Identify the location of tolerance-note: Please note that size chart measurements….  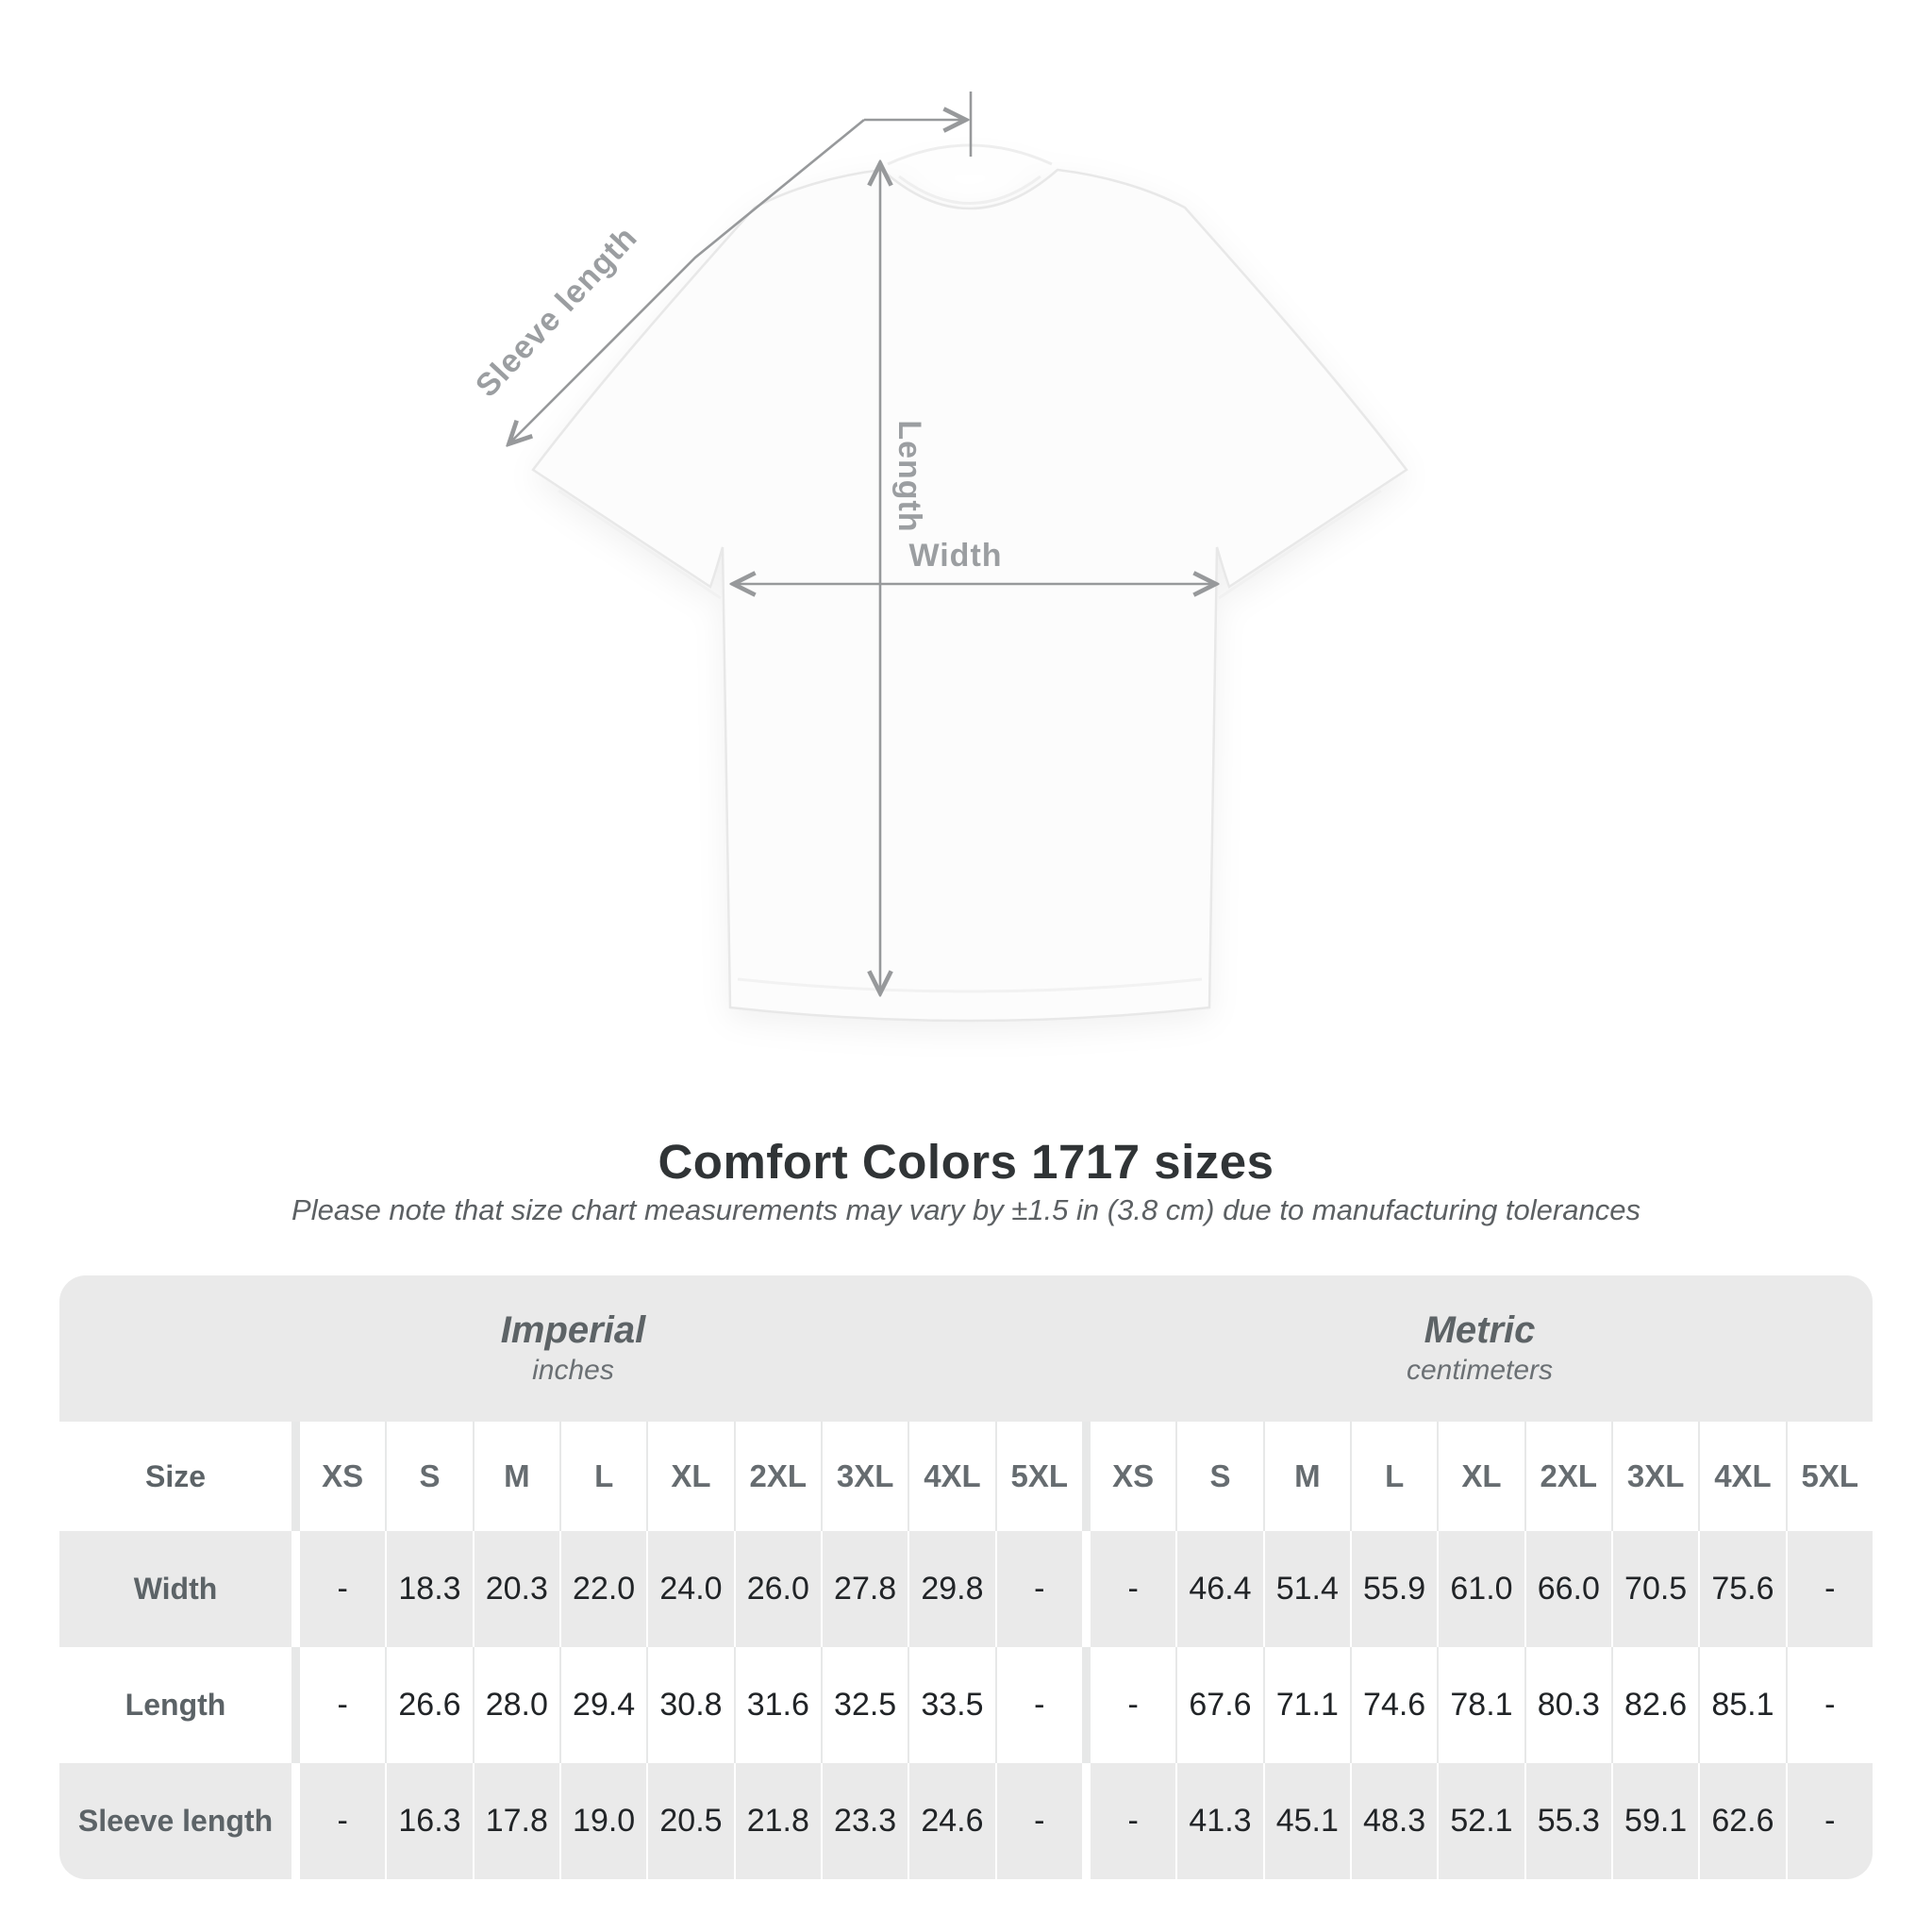
(966, 1209).